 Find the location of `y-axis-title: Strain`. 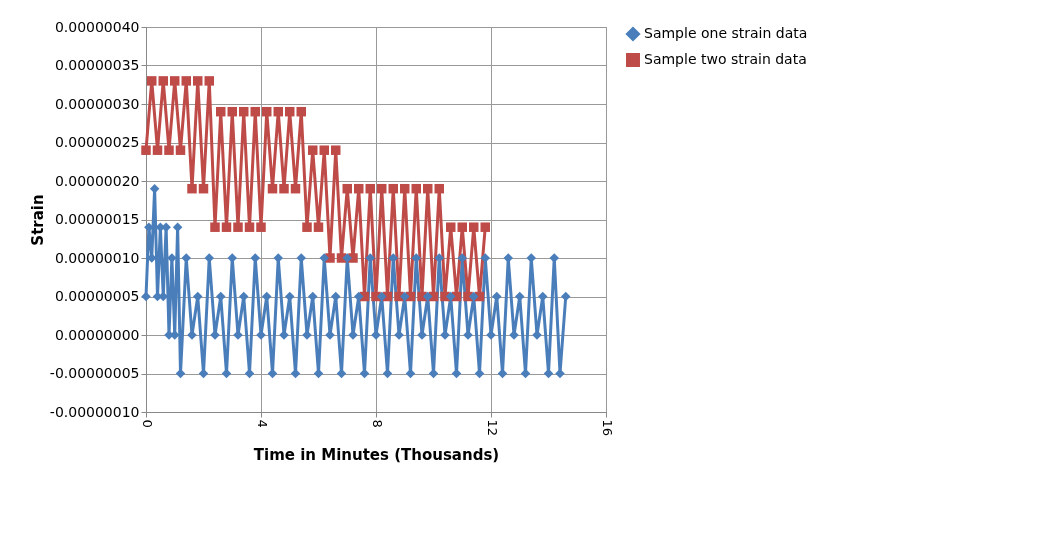

y-axis-title: Strain is located at coordinates (37, 220).